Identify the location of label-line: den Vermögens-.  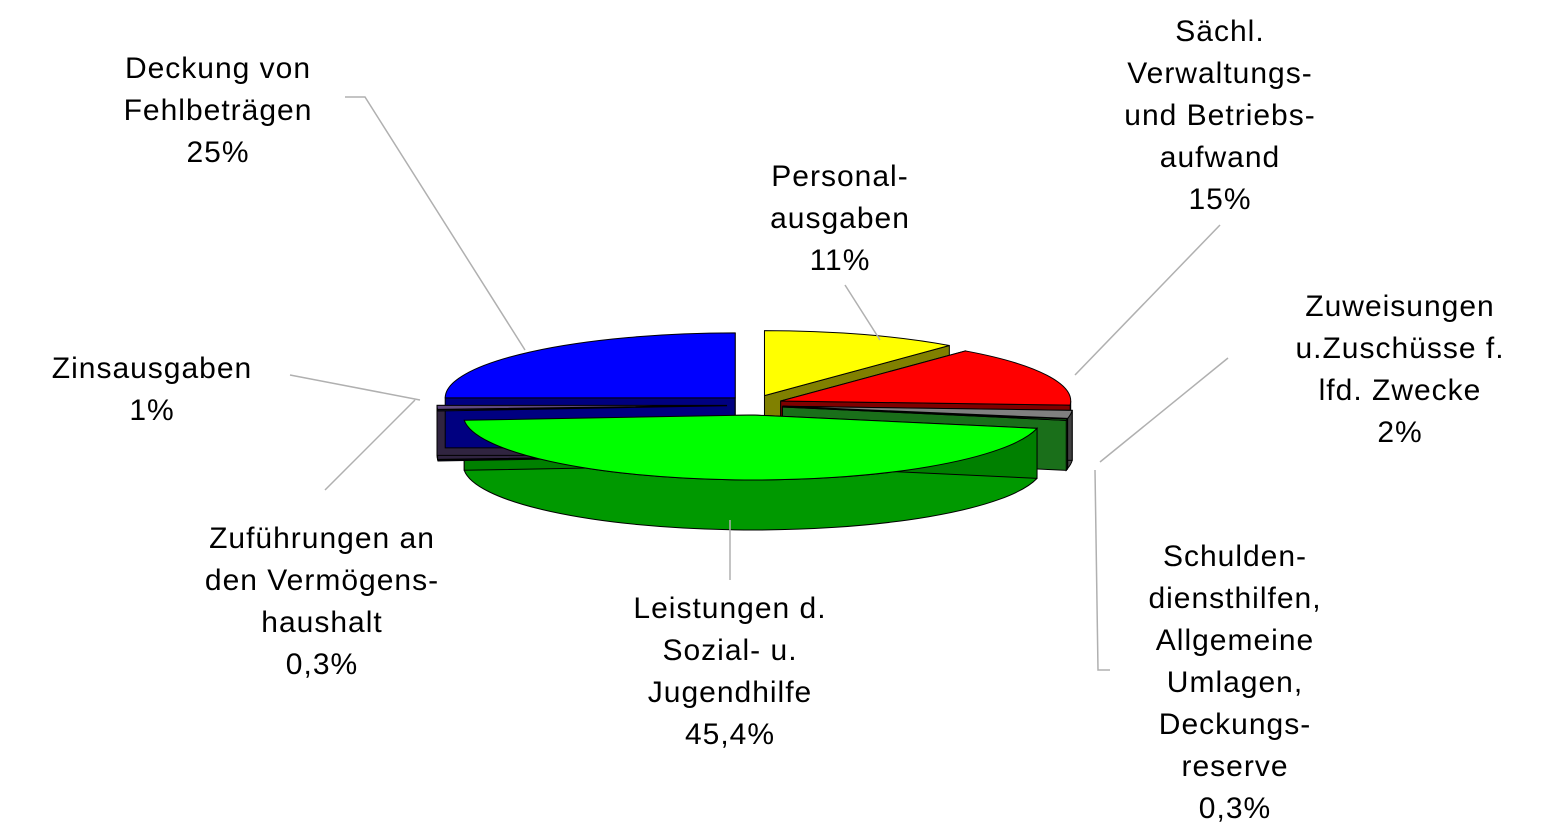
(322, 580).